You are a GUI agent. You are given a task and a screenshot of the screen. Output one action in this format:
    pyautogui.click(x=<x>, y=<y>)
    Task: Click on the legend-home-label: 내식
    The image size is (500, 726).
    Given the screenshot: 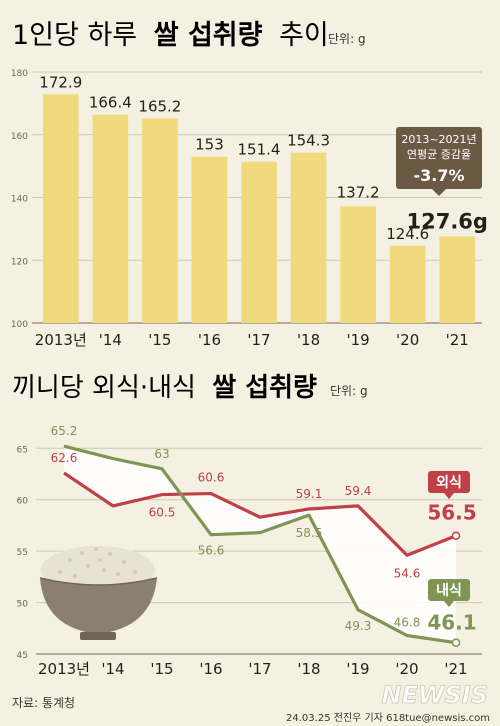 What is the action you would take?
    pyautogui.click(x=449, y=591)
    